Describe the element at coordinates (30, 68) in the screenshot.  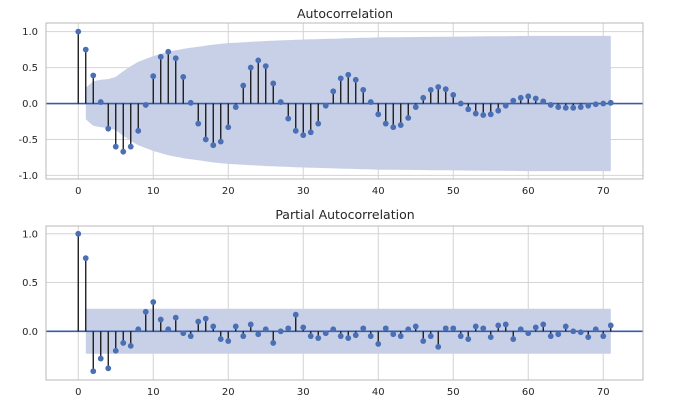
I see `acf-y-tick-label: 0.5` at that location.